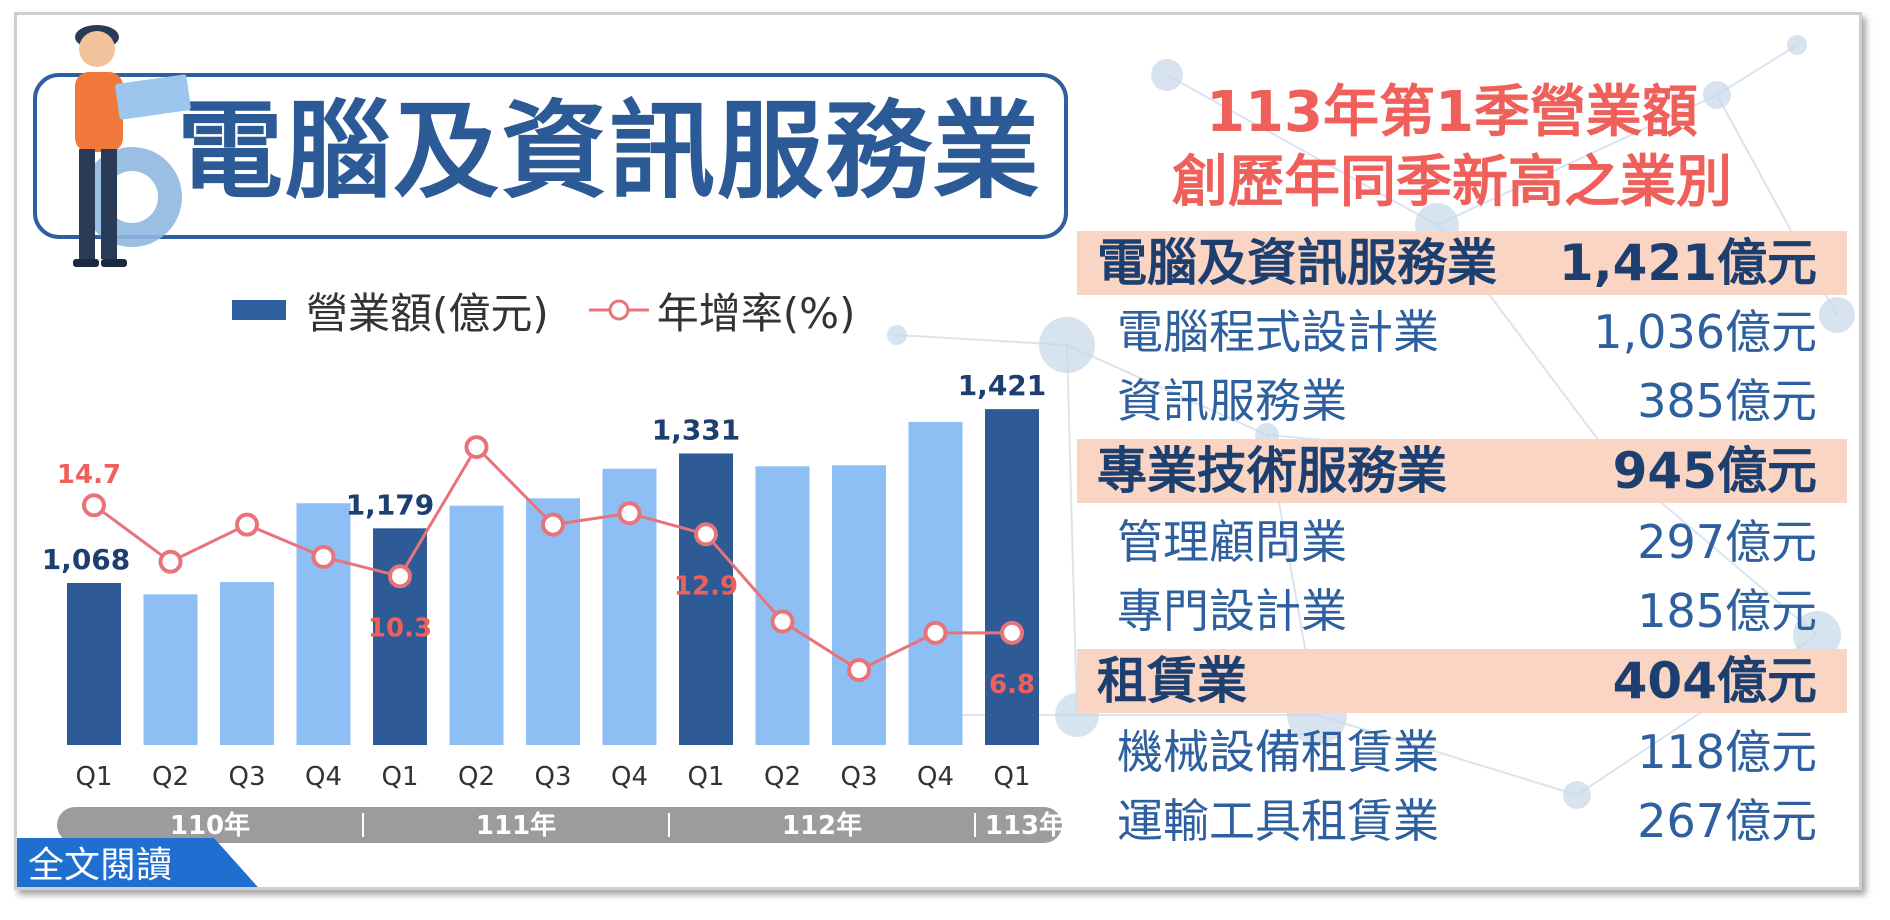 This screenshot has height=920, width=1890. Describe the element at coordinates (1452, 182) in the screenshot. I see `summary-title-line2: 創歷年同季新高之業別` at that location.